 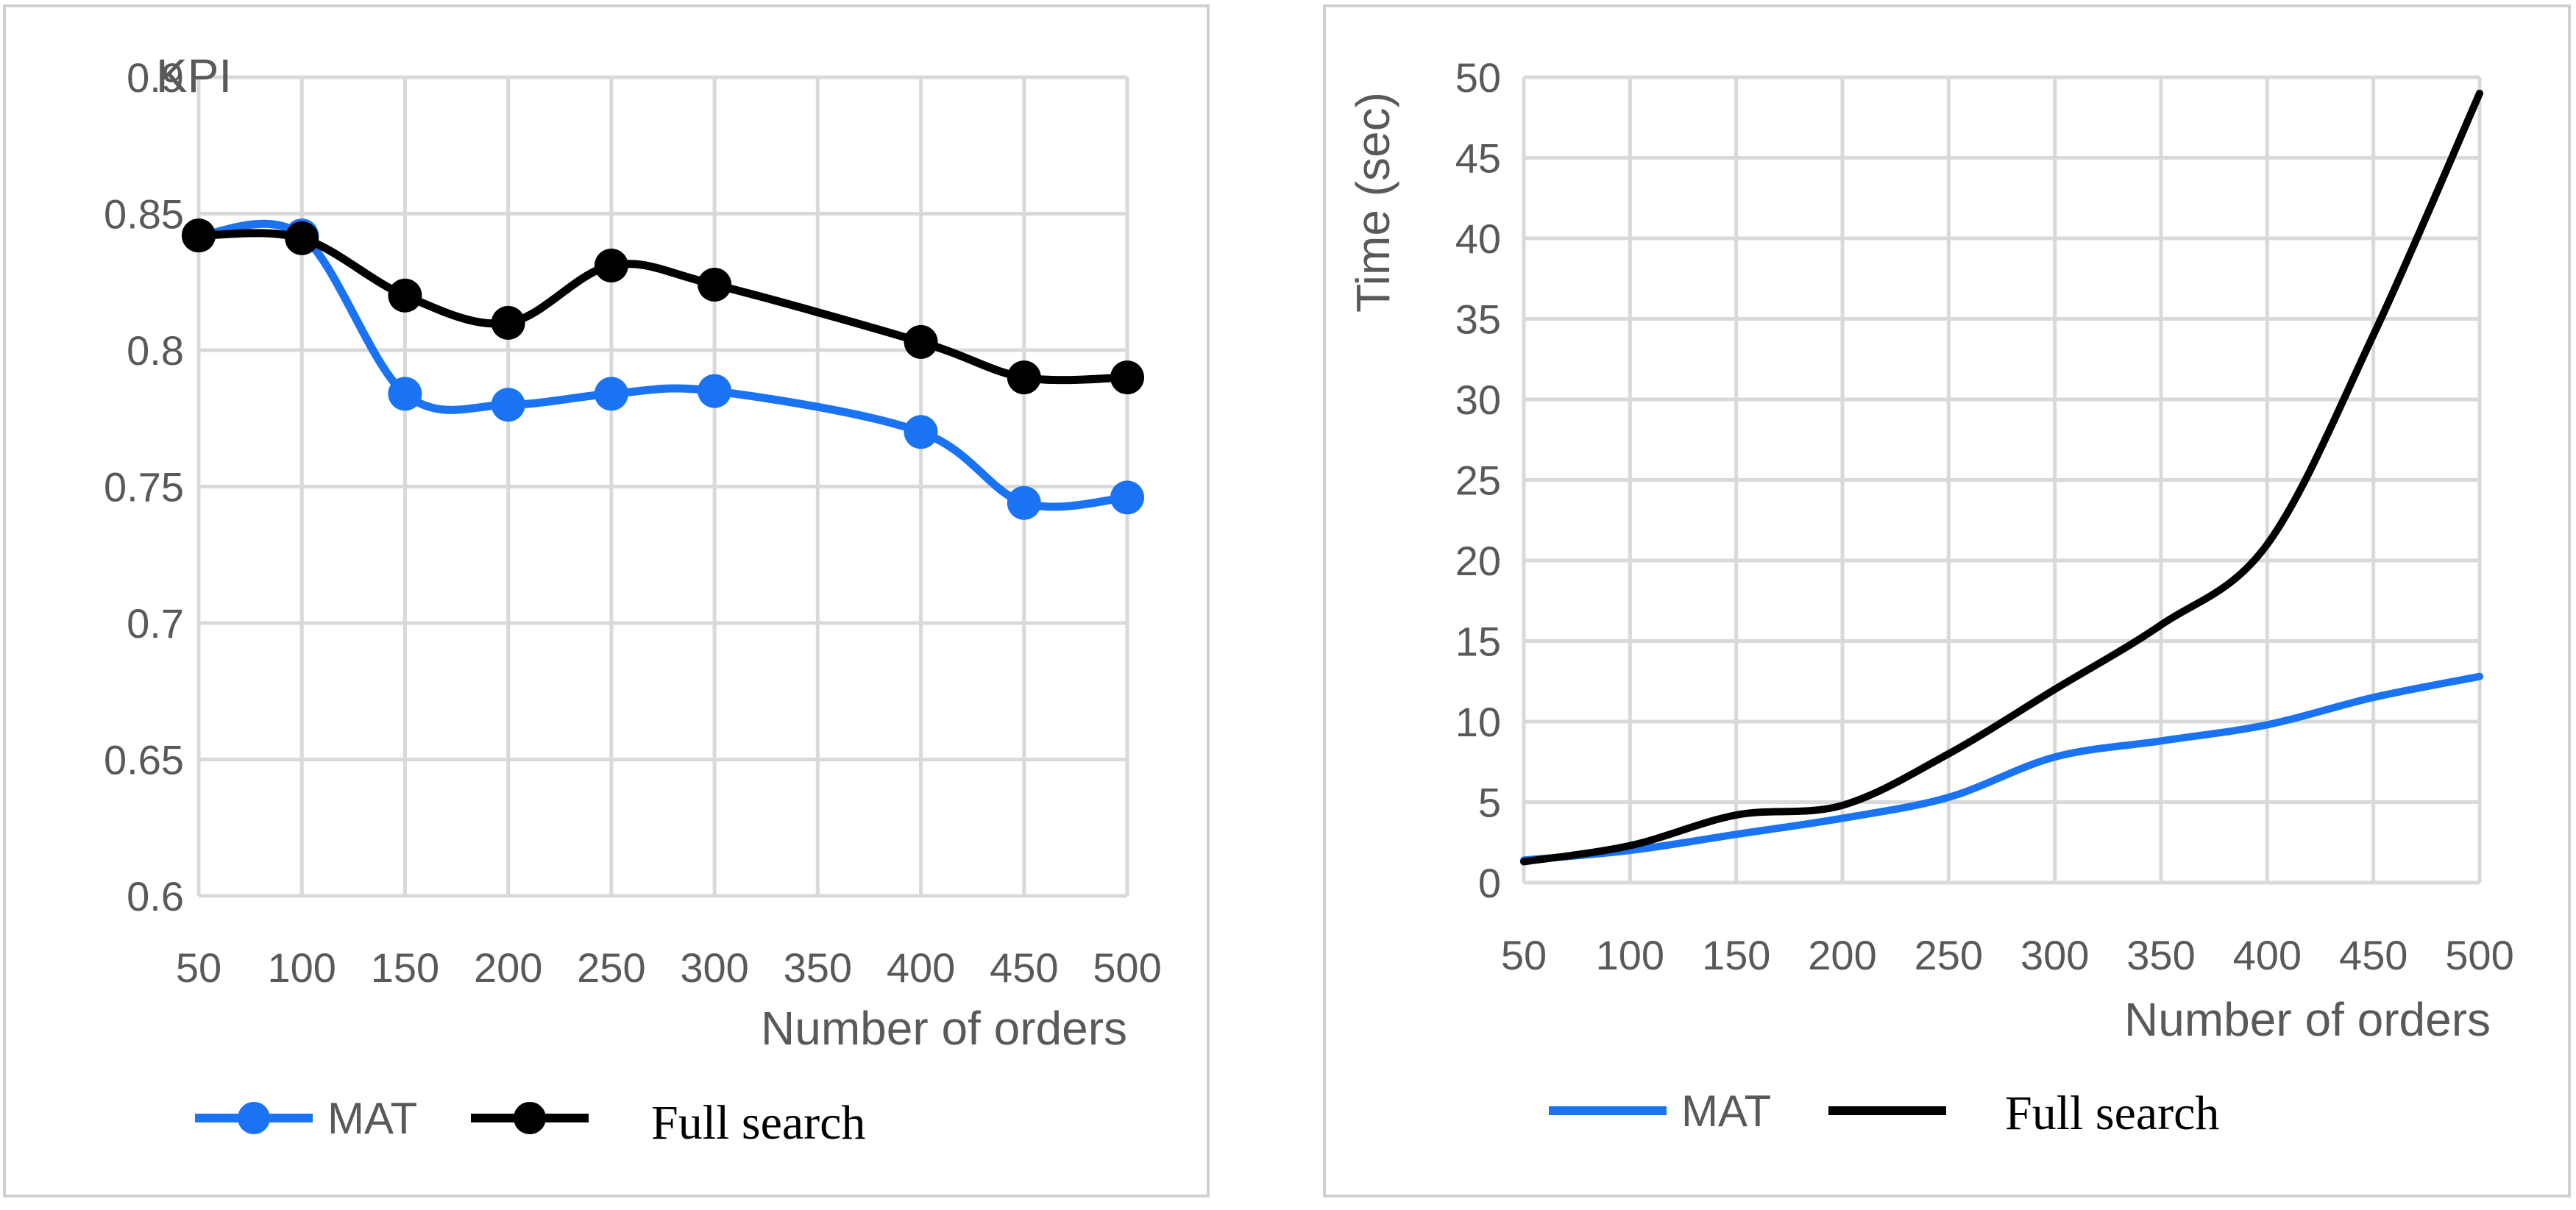 I want to click on kpi-series, so click(x=663, y=369).